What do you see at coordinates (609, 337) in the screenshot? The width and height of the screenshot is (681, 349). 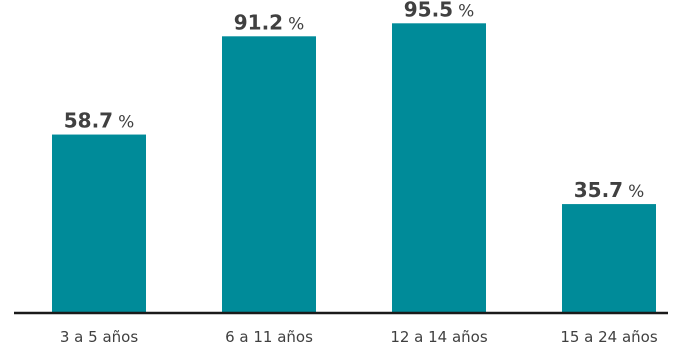 I see `x-tick-label-3: 15 a 24 años` at bounding box center [609, 337].